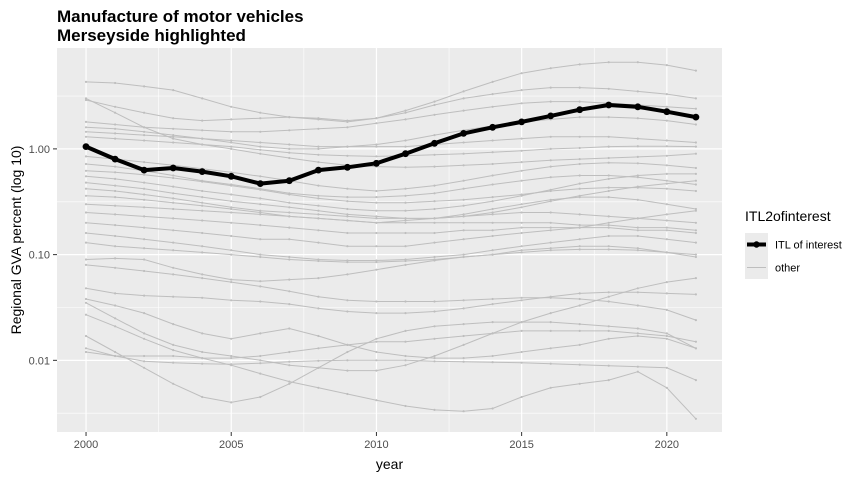 This screenshot has width=864, height=480. I want to click on x-tick-label: 2005, so click(231, 445).